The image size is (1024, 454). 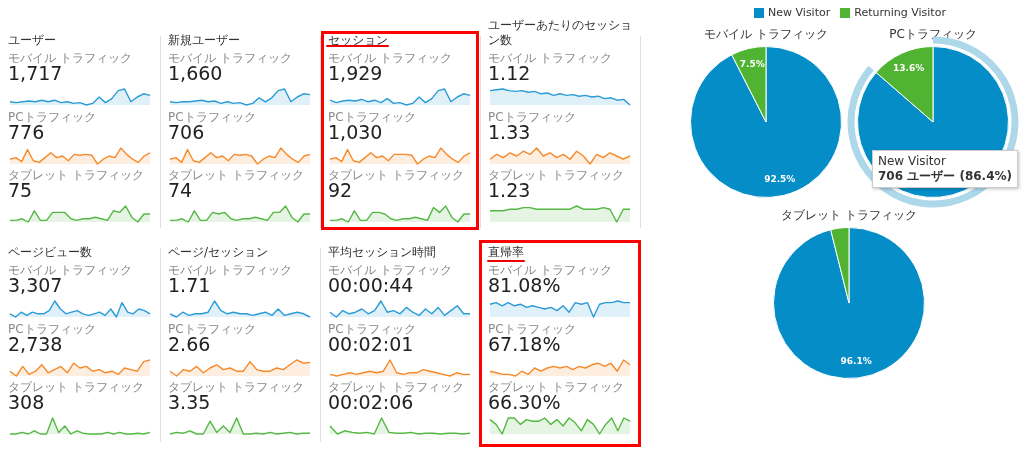 What do you see at coordinates (908, 67) in the screenshot?
I see `data-label: 13.6%` at bounding box center [908, 67].